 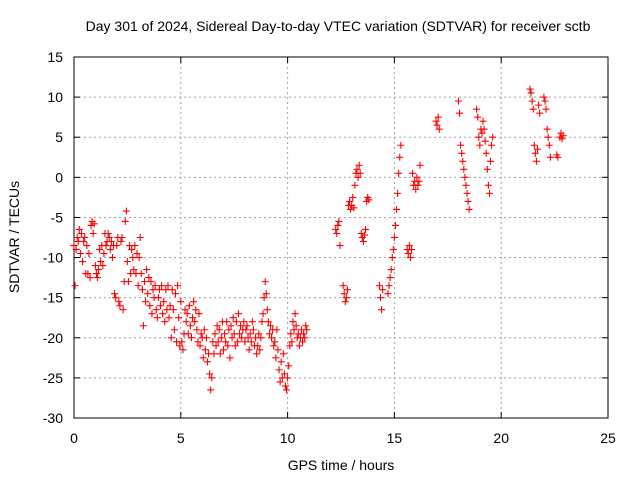 What do you see at coordinates (53, 418) in the screenshot?
I see `y-tick-label: -30` at bounding box center [53, 418].